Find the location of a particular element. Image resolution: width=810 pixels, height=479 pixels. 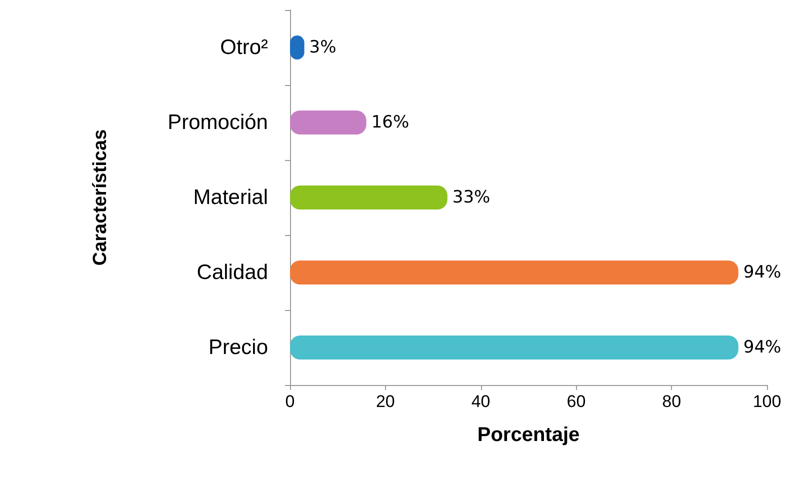

x-axis-title: Porcentaje is located at coordinates (528, 435).